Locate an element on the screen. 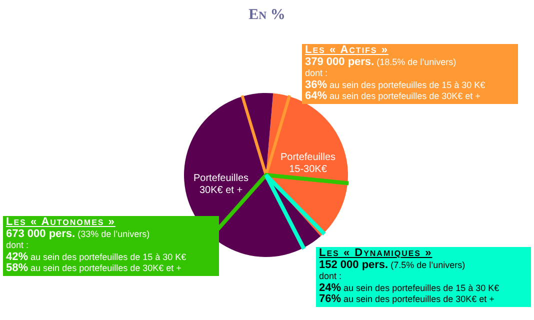 The image size is (534, 320). slice-label: Portefeuilles 30K€ et + is located at coordinates (221, 184).